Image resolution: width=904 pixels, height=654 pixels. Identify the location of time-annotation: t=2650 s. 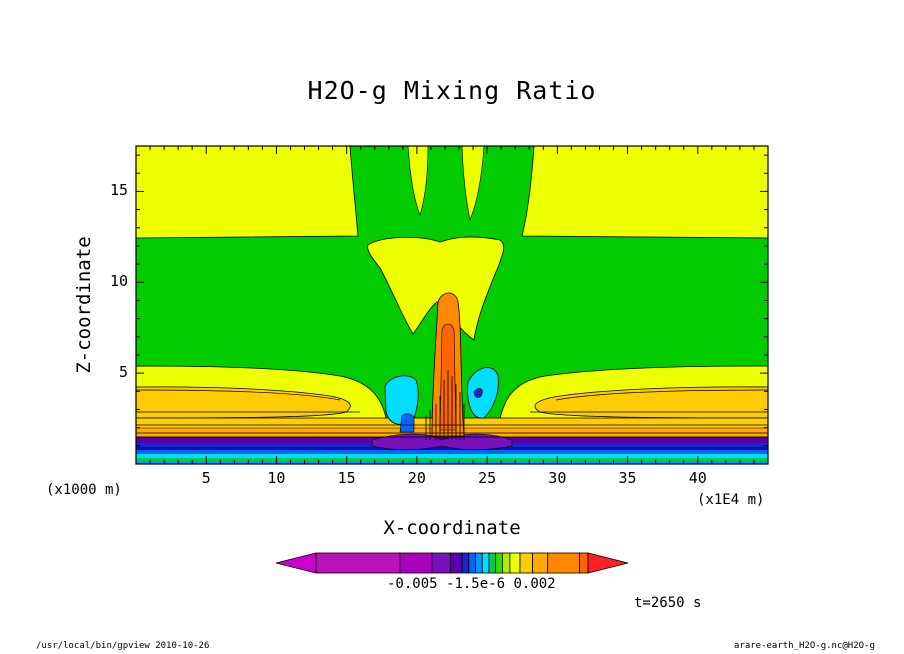
(668, 603).